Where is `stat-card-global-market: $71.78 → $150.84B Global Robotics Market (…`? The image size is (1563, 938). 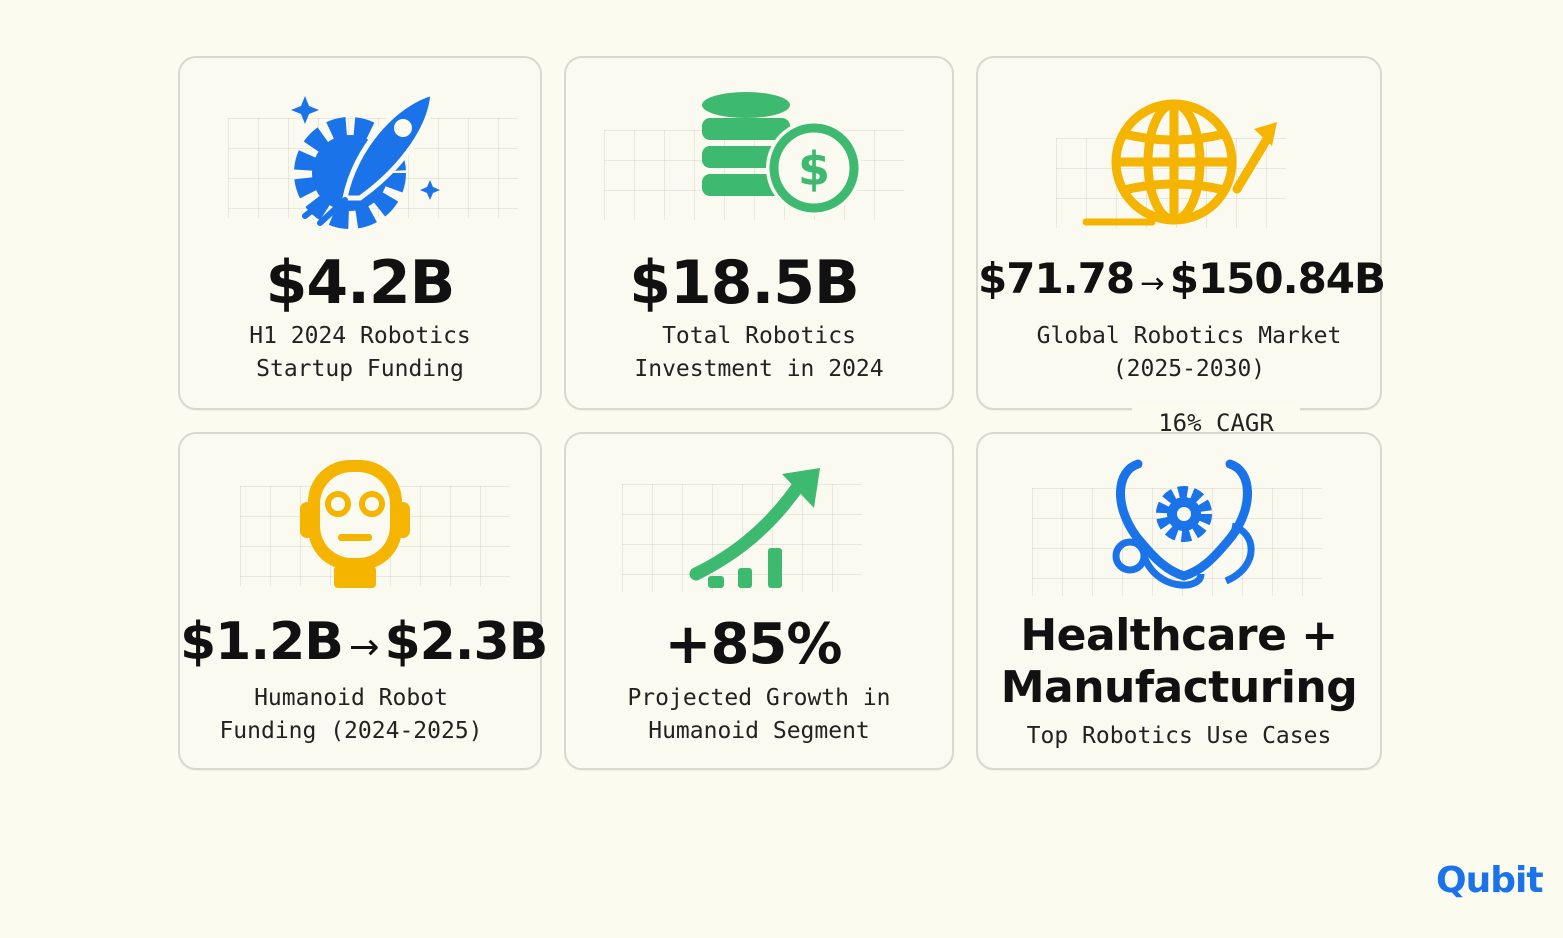
stat-card-global-market: $71.78 → $150.84B Global Robotics Market (… is located at coordinates (1181, 233).